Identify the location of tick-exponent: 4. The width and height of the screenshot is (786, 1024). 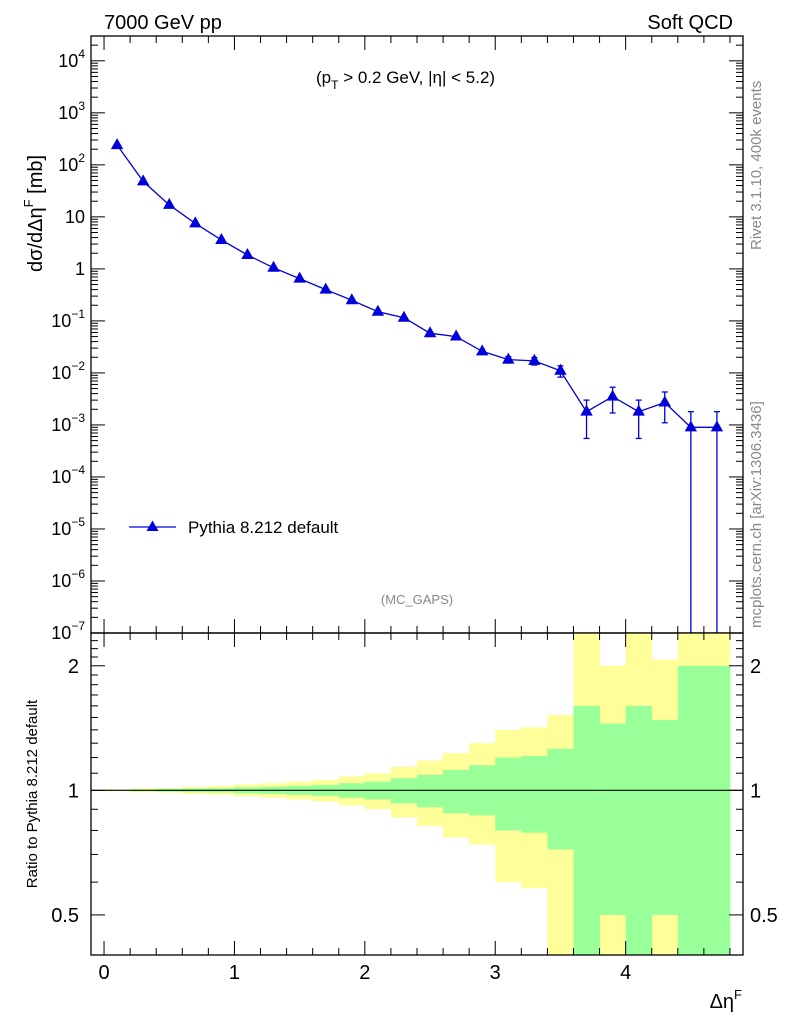
(81, 54).